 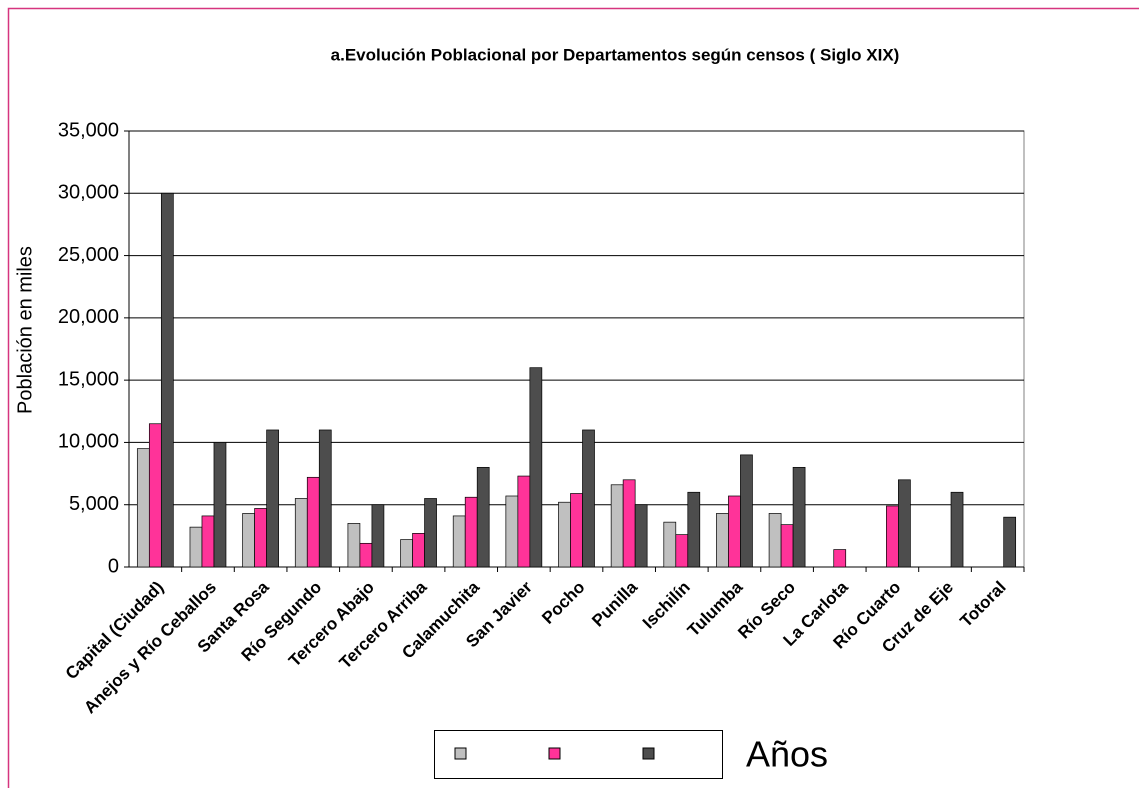 I want to click on y-tick-label: 5,000, so click(x=94, y=504).